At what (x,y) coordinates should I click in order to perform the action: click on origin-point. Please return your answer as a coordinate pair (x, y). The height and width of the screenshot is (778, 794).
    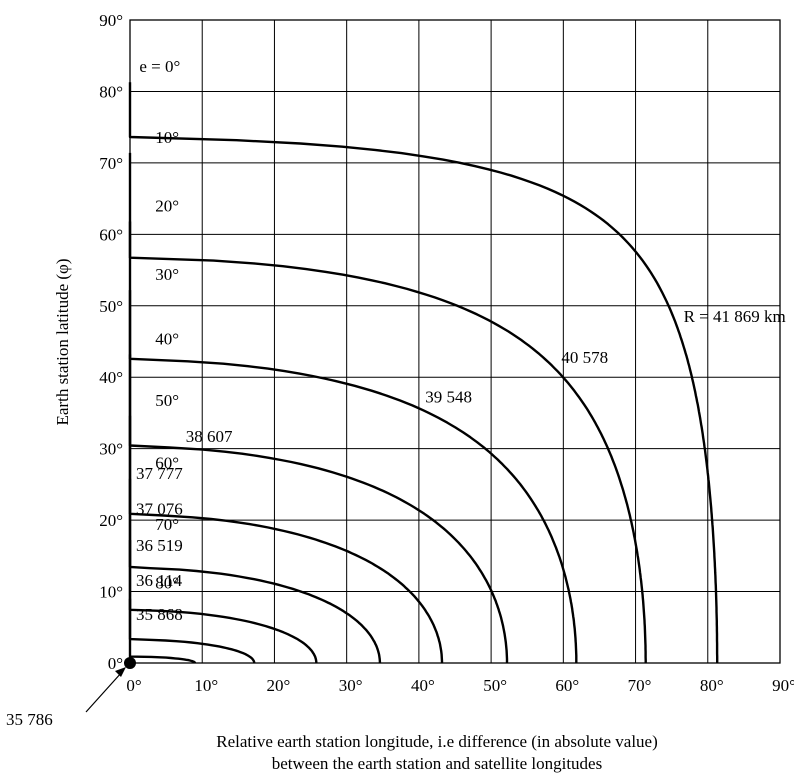
    Looking at the image, I should click on (130, 663).